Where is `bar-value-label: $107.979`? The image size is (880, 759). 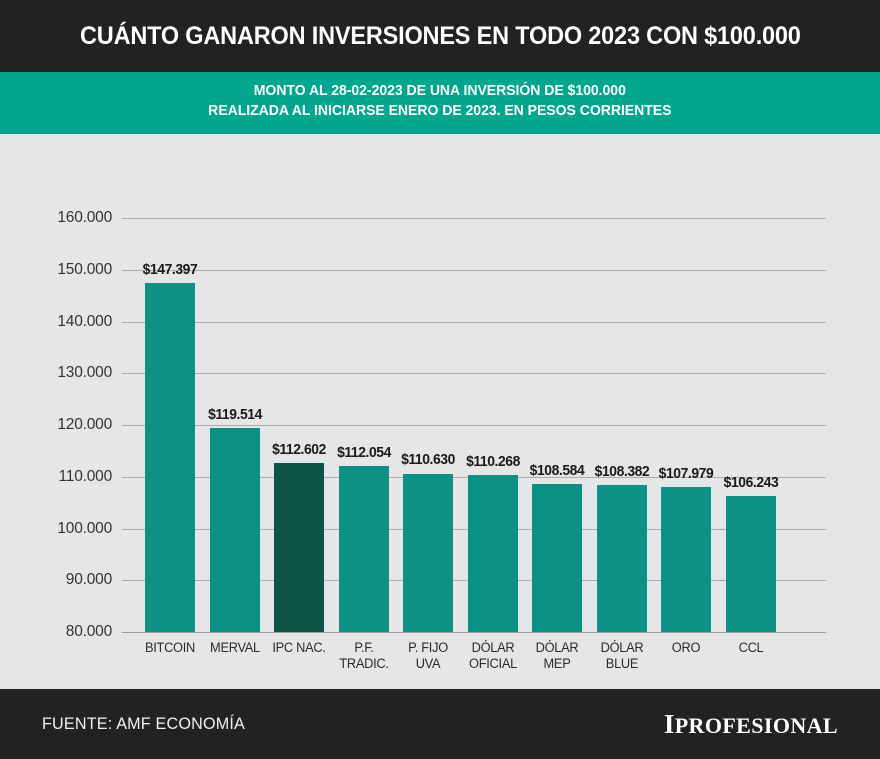 bar-value-label: $107.979 is located at coordinates (686, 474).